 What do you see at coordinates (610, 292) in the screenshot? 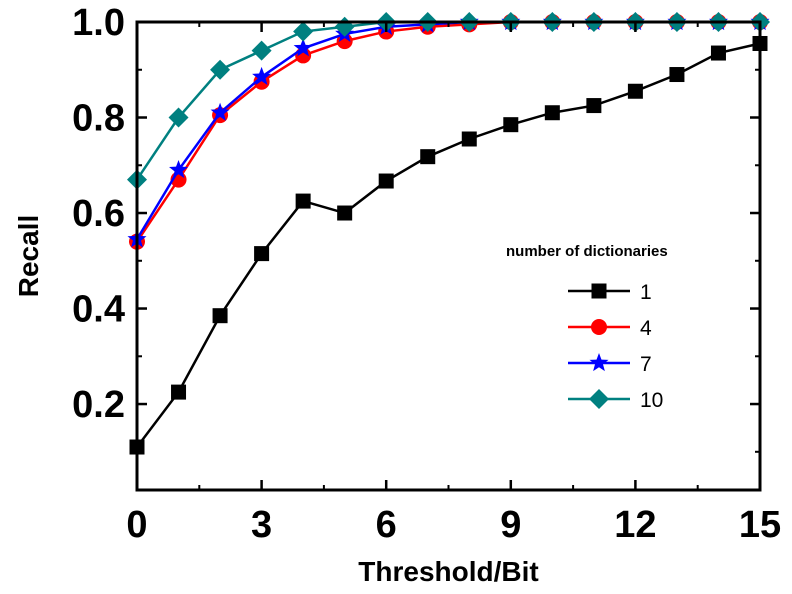
I see `legend-item-1: 1` at bounding box center [610, 292].